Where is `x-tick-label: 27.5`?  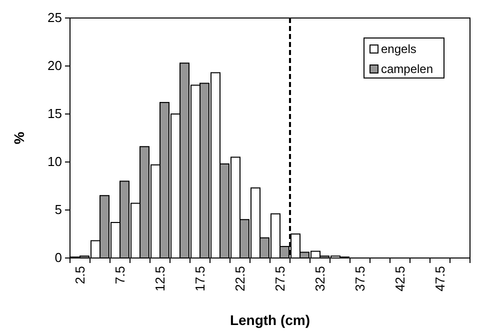
x-tick-label: 27.5 is located at coordinates (280, 279).